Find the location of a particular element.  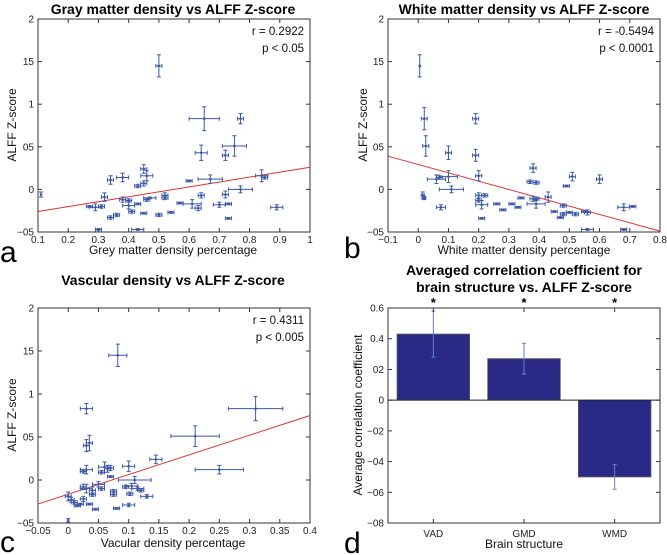

y-tick-label: 2 is located at coordinates (31, 309).